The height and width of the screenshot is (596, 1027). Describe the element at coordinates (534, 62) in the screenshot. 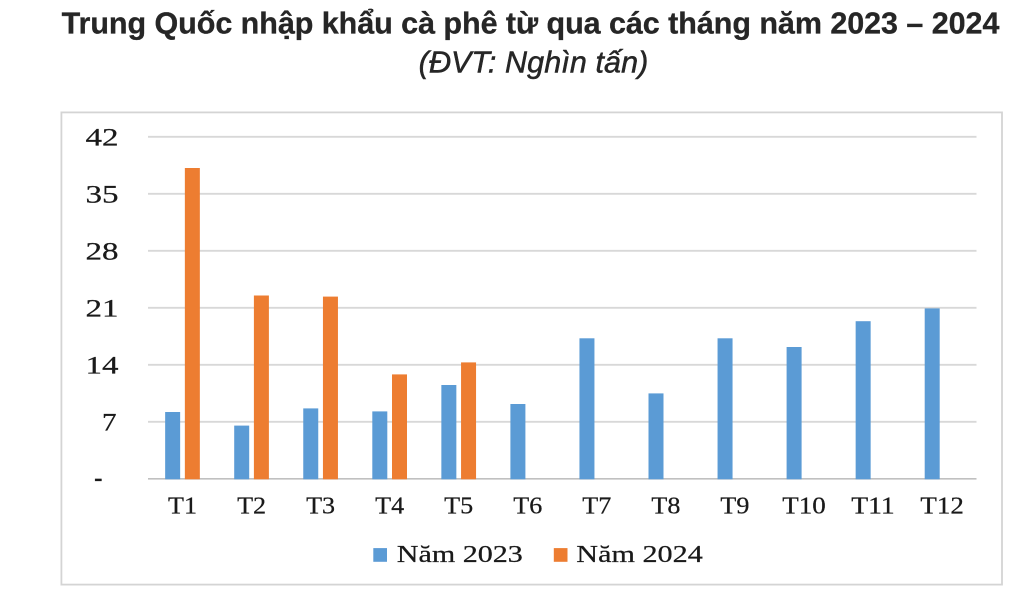

I see `svg-text: (ĐVT: Nghìn tấn)` at that location.